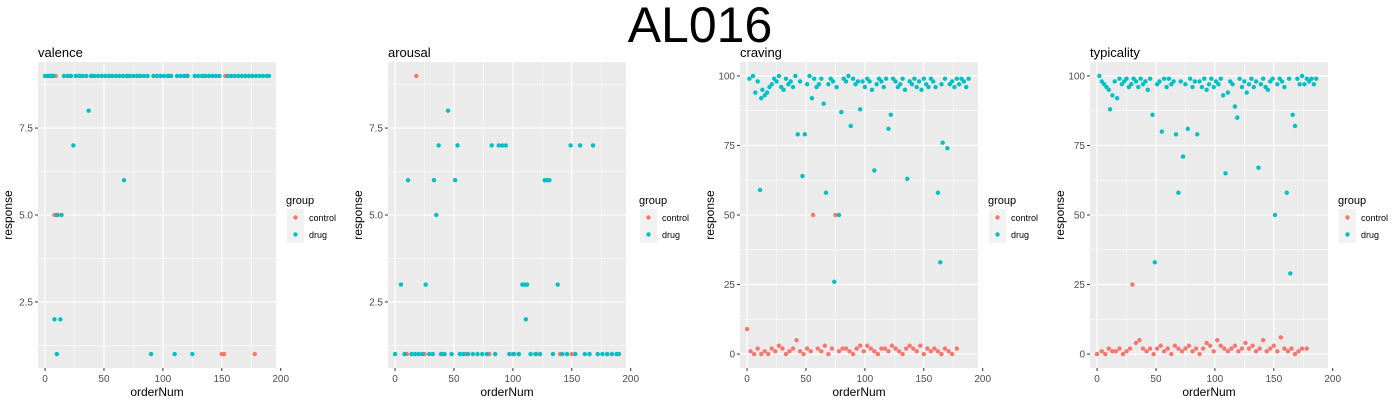 This screenshot has height=400, width=1400. Describe the element at coordinates (1080, 285) in the screenshot. I see `y-tick-label: 25` at that location.